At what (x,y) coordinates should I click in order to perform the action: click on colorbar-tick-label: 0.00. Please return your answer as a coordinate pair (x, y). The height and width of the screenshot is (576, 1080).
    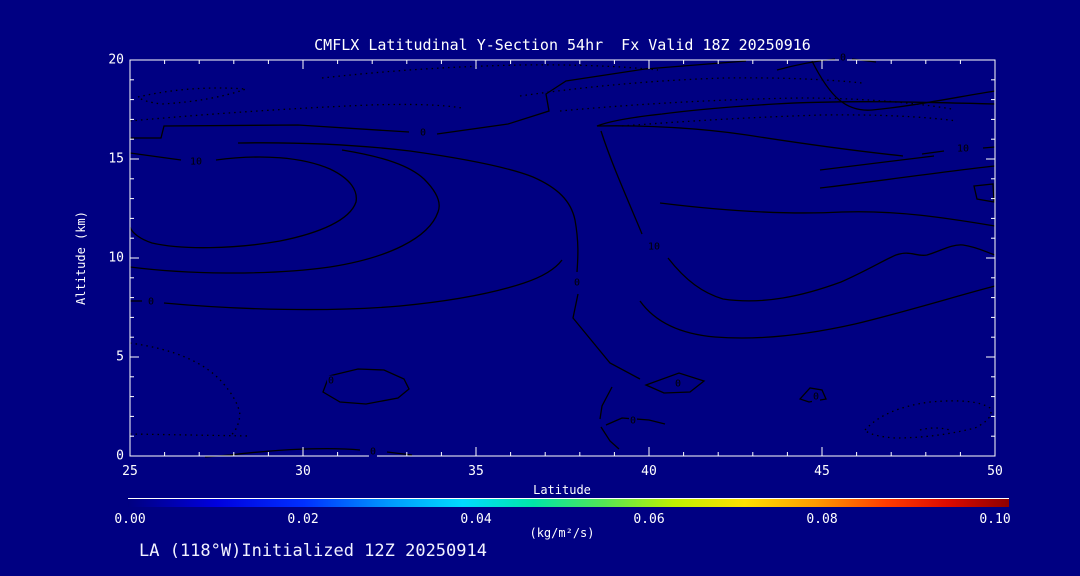
    Looking at the image, I should click on (130, 519).